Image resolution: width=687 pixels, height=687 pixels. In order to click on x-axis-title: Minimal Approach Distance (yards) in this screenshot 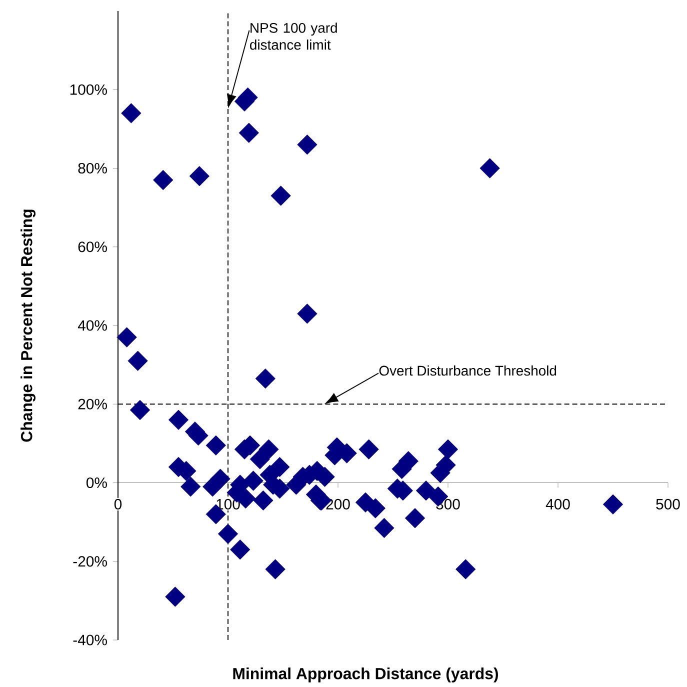, I will do `click(365, 675)`.